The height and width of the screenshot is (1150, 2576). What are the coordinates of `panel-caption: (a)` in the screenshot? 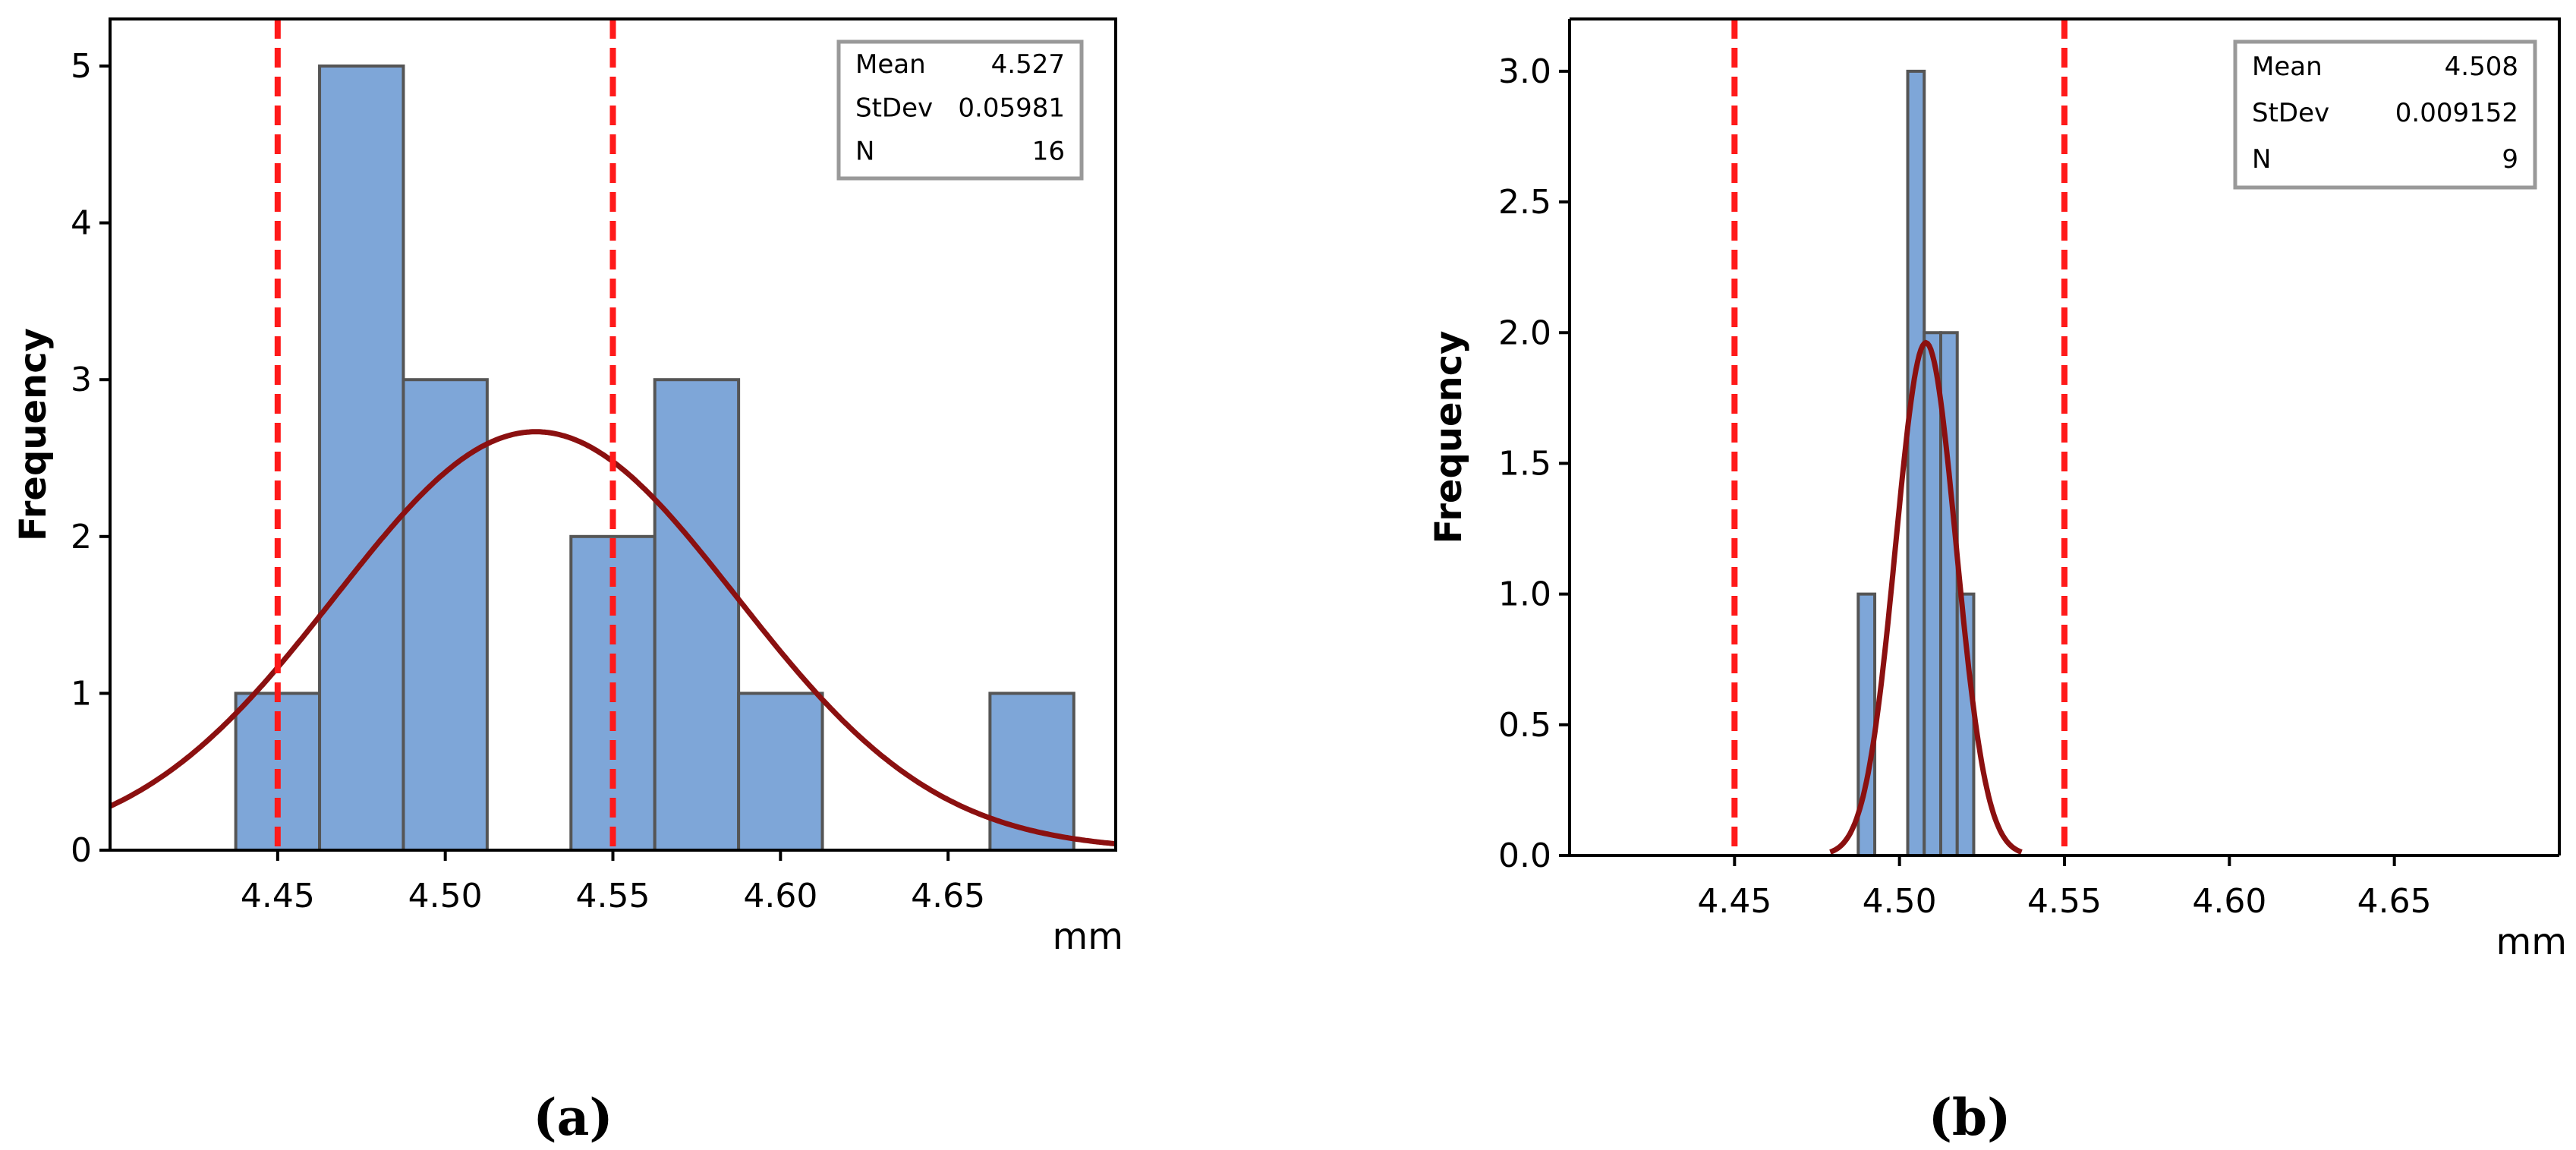 It's located at (573, 1117).